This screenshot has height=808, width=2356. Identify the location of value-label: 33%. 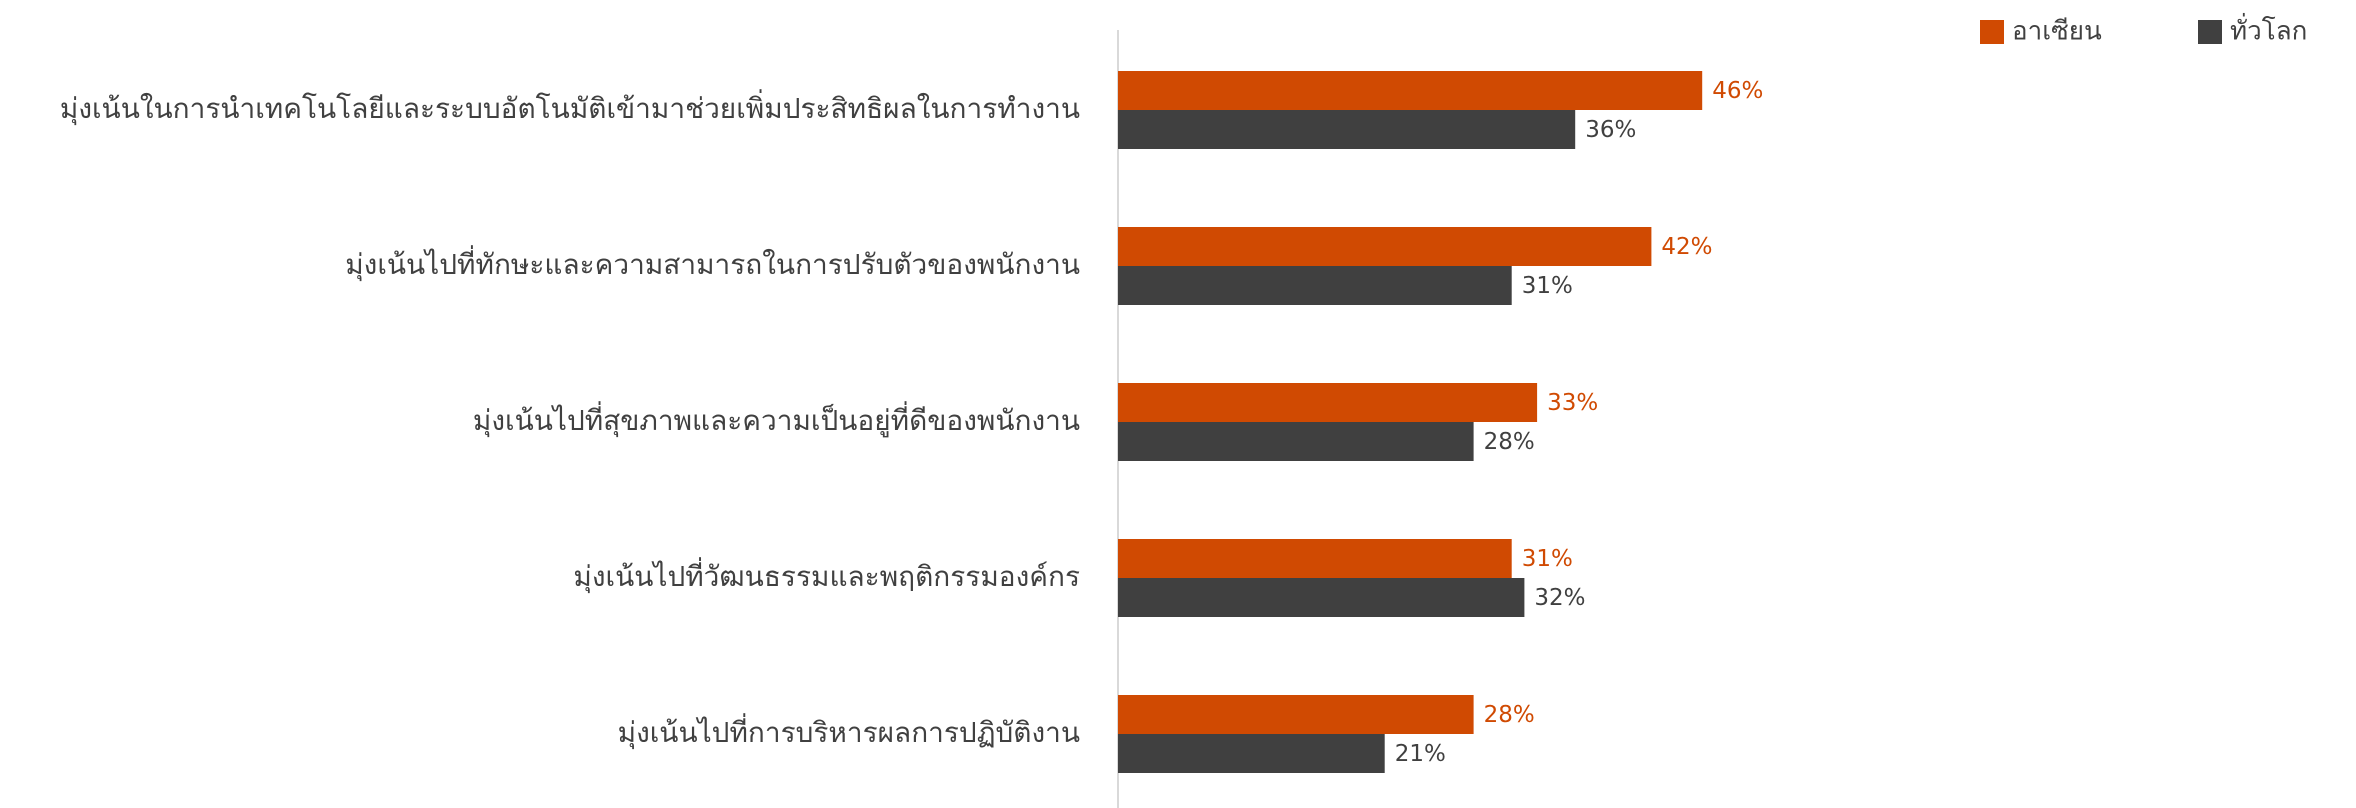
(1572, 403).